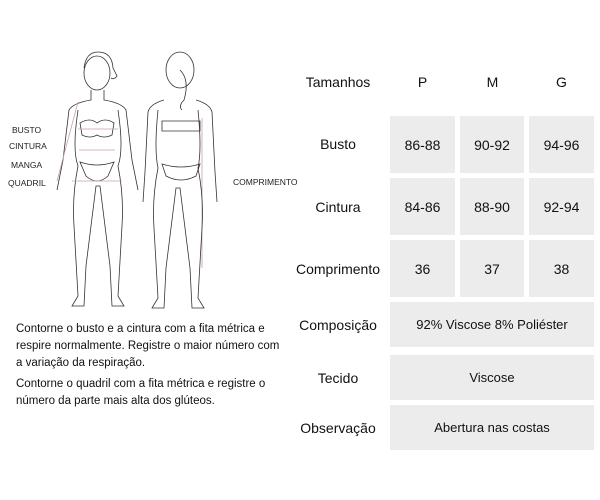  What do you see at coordinates (492, 206) in the screenshot?
I see `cell-cintura-m: 88-90` at bounding box center [492, 206].